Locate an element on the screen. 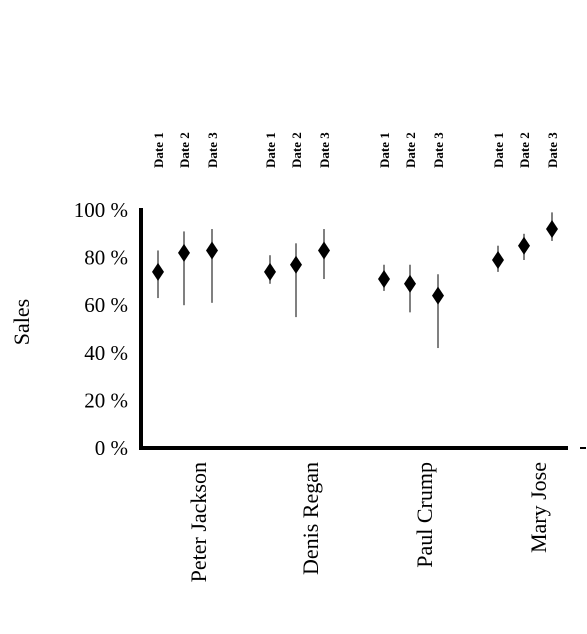 The width and height of the screenshot is (587, 634). y-tick-label: 0 % is located at coordinates (111, 448).